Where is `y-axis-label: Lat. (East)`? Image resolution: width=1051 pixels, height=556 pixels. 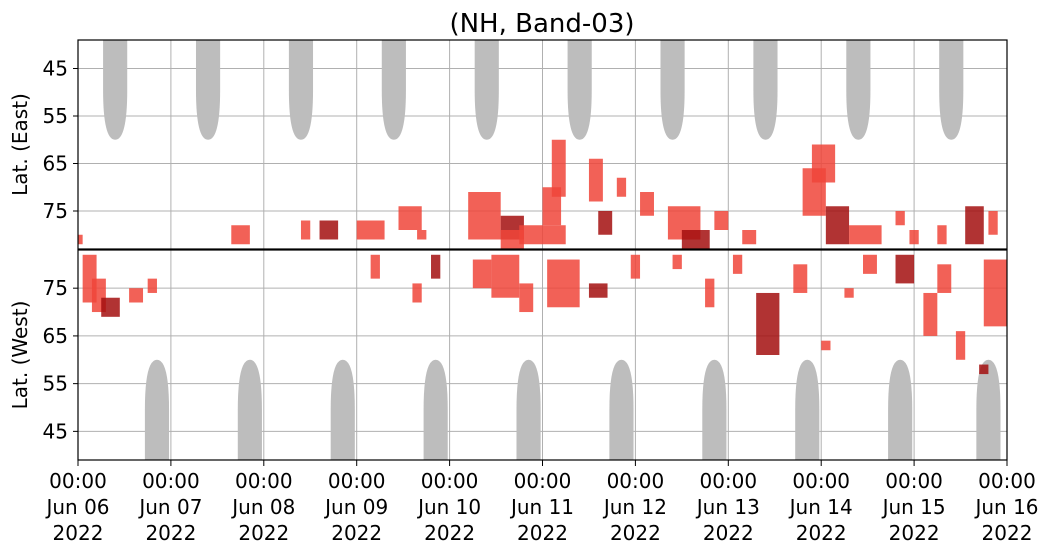 y-axis-label: Lat. (East) is located at coordinates (20, 144).